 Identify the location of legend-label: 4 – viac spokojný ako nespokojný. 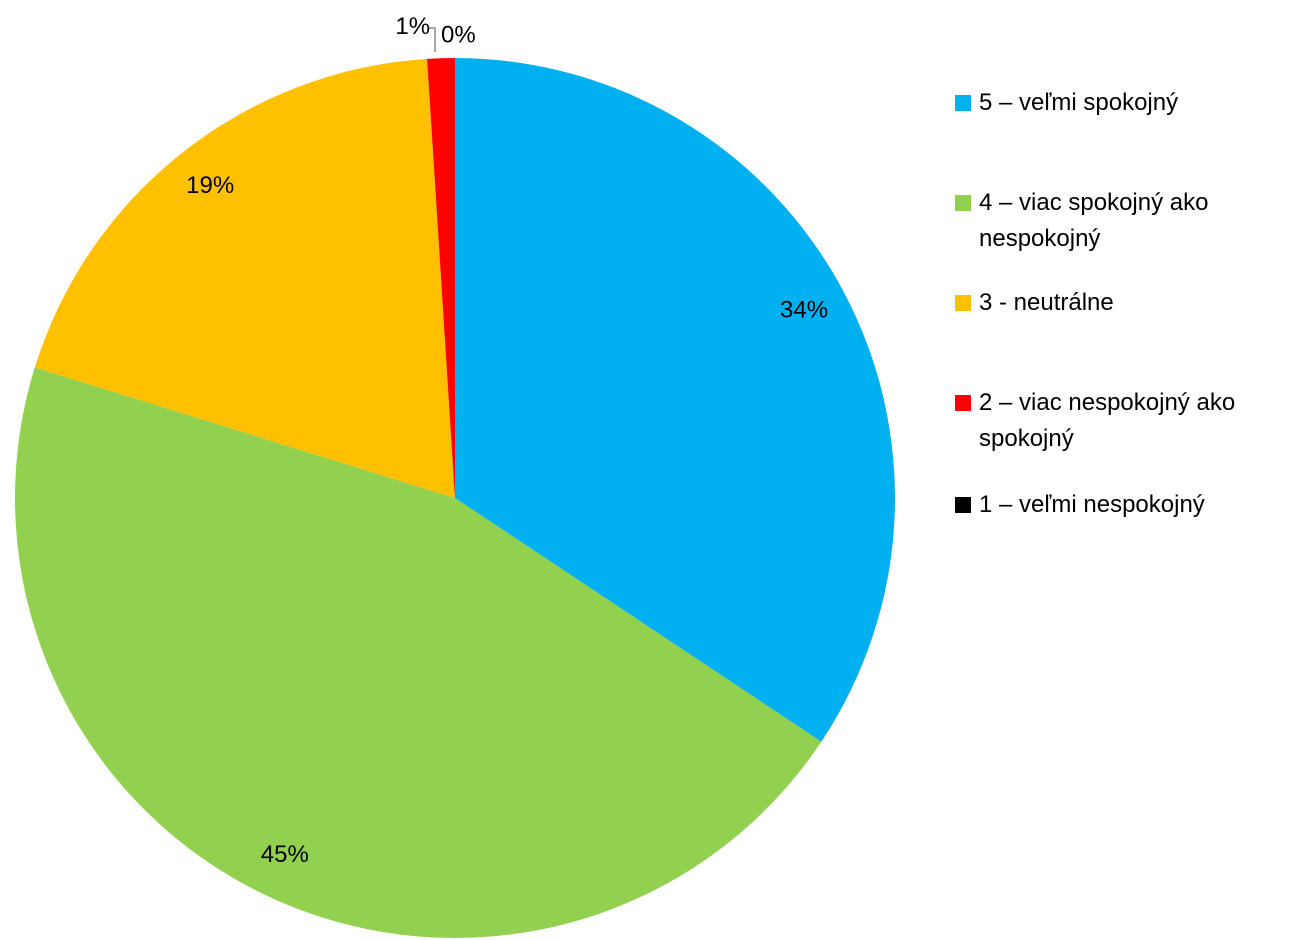
(1094, 220).